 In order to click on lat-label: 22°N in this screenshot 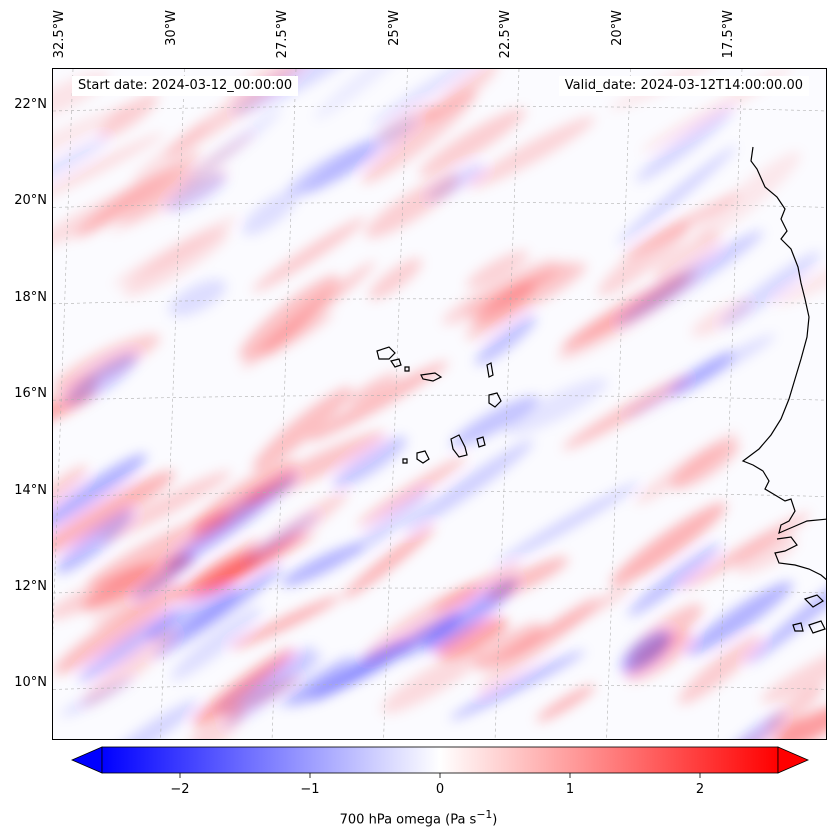, I will do `click(30, 104)`.